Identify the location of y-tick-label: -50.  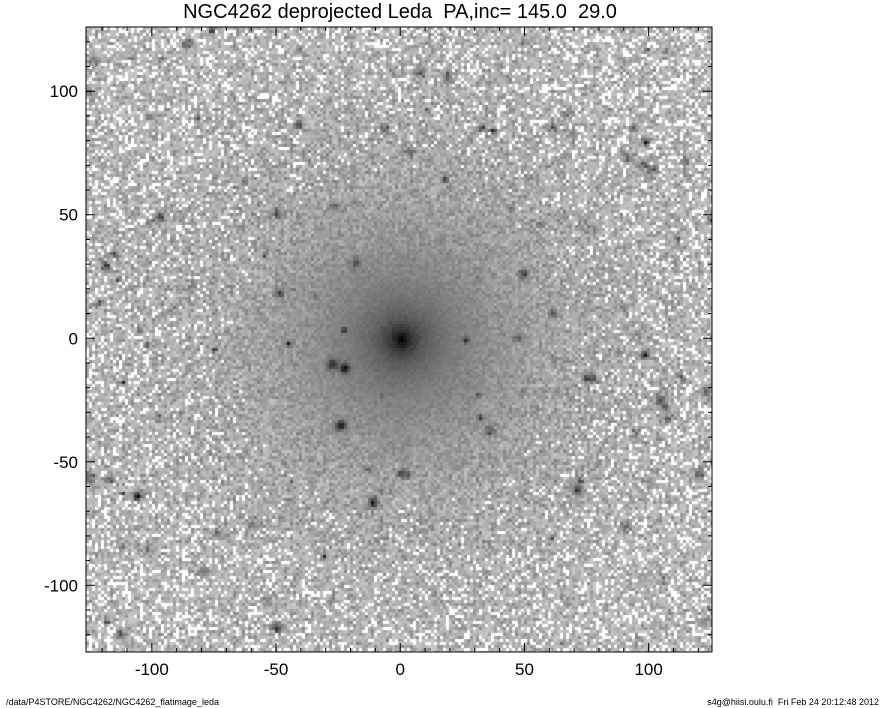
(65, 462).